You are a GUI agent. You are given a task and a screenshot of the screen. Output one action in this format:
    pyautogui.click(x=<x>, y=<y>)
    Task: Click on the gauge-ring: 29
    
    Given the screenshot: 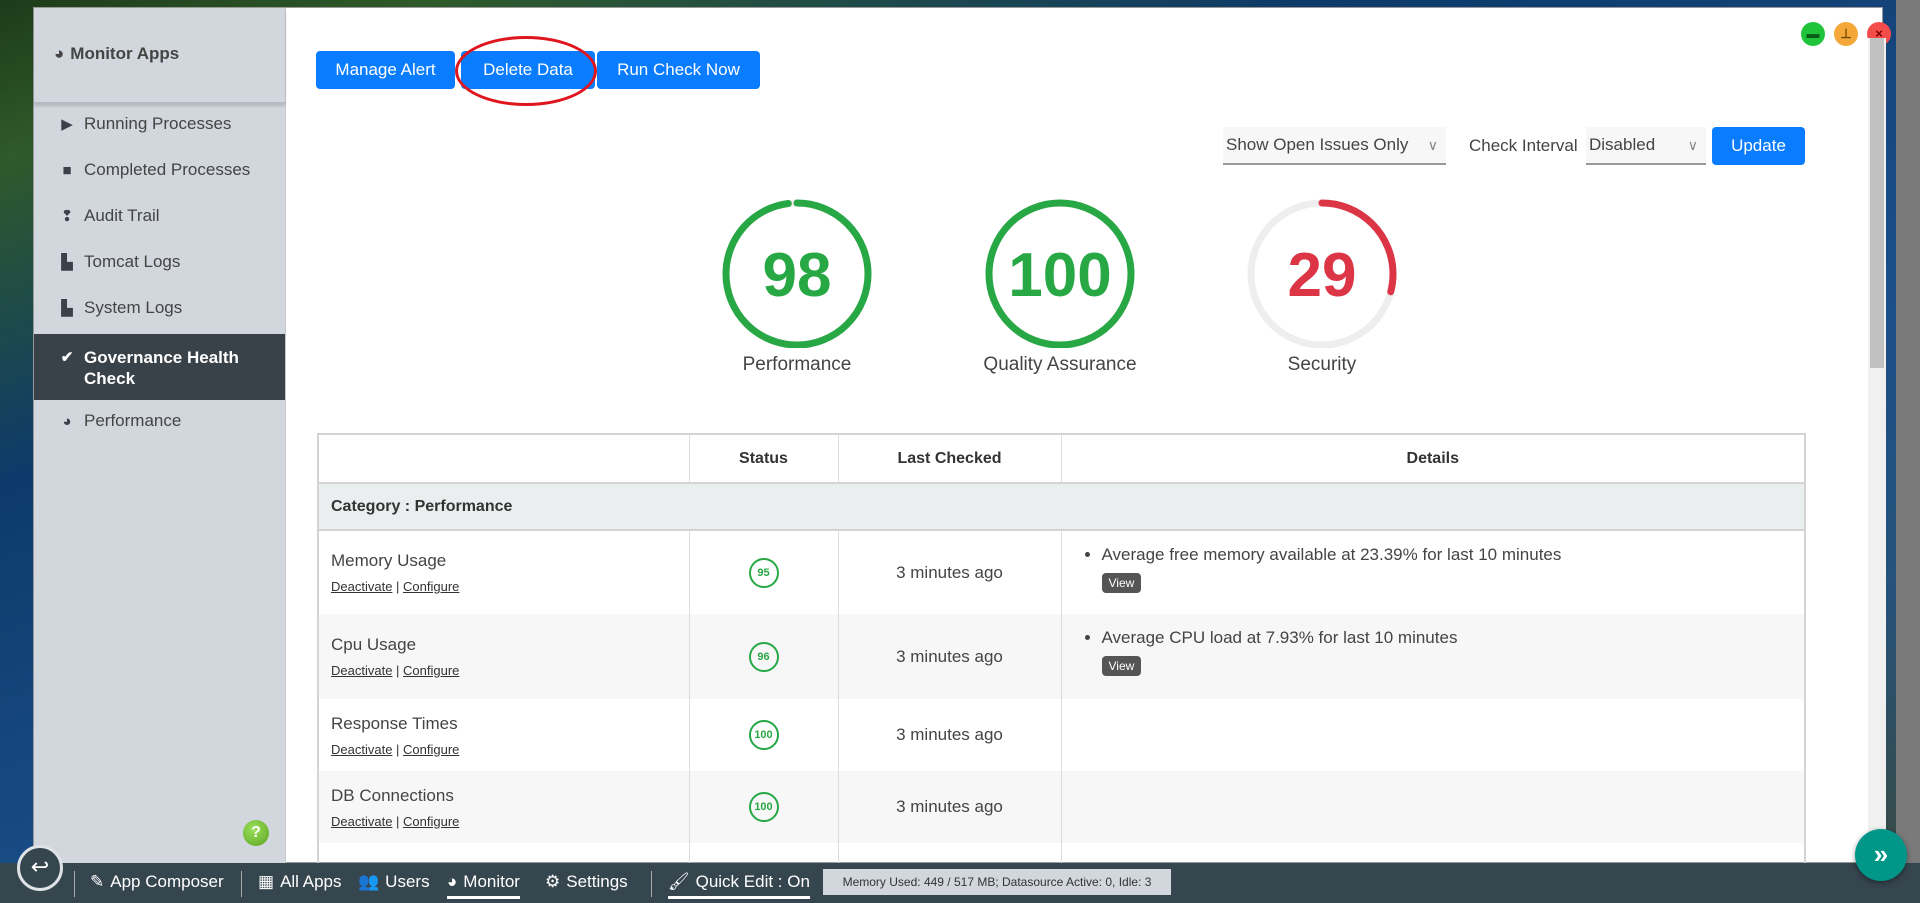 What is the action you would take?
    pyautogui.click(x=1322, y=273)
    